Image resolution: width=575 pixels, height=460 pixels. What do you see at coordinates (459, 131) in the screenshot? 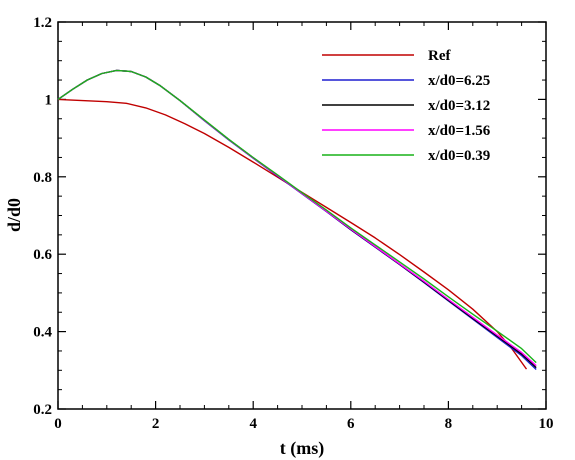
I see `legend-label-4: x/d0=1.56` at bounding box center [459, 131].